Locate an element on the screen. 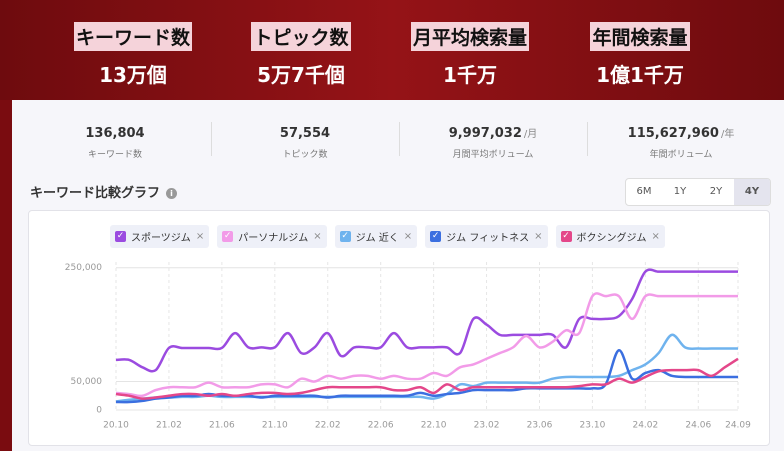 This screenshot has width=784, height=451. legend-item: ✓ ジム 近く × is located at coordinates (376, 236).